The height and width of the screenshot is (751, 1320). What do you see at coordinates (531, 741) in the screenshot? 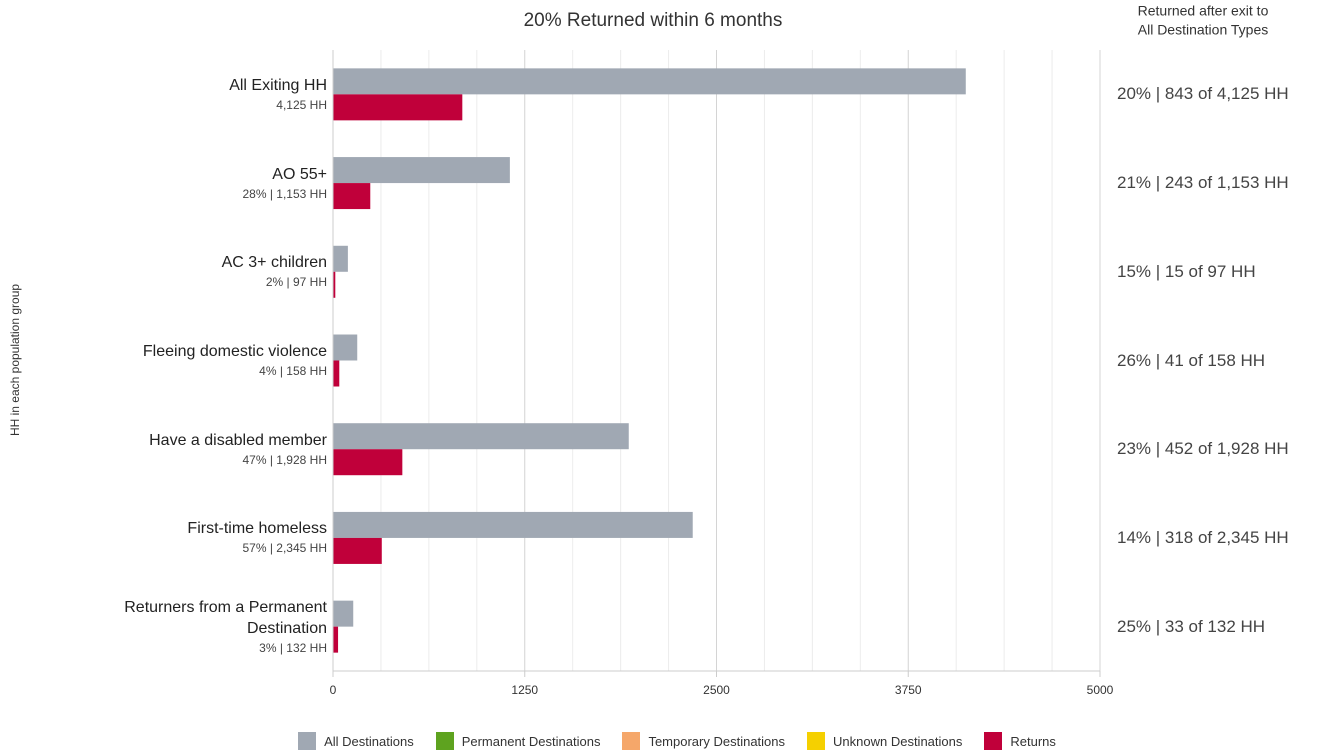
I see `legend-label: Permanent Destinations` at bounding box center [531, 741].